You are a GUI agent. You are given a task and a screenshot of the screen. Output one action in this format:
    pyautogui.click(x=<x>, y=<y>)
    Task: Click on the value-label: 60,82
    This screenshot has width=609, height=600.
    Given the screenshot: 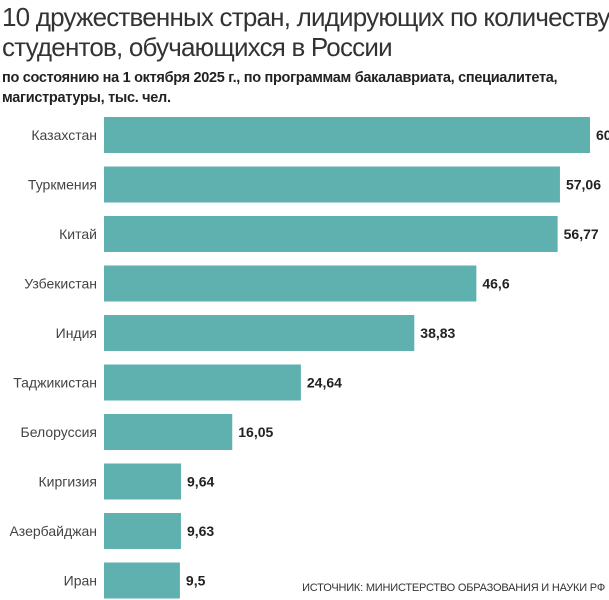 What is the action you would take?
    pyautogui.click(x=602, y=135)
    